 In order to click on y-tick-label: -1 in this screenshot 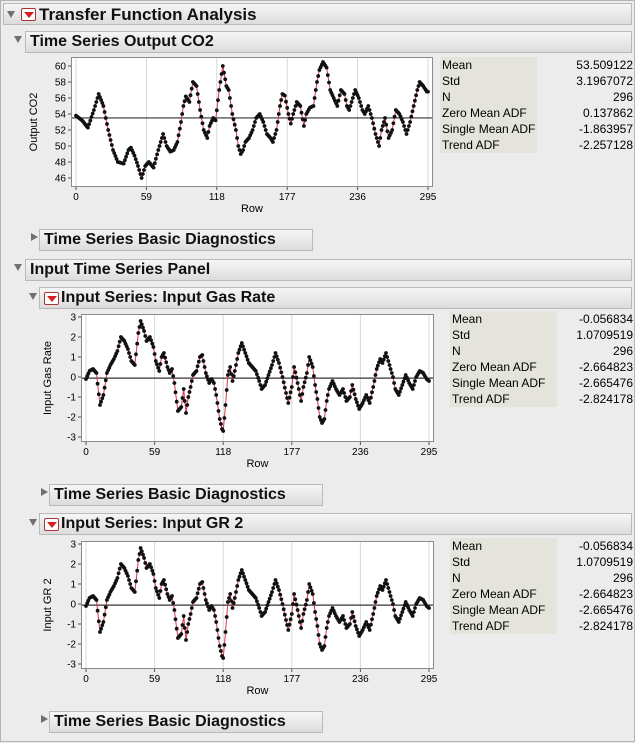, I will do `click(71, 398)`.